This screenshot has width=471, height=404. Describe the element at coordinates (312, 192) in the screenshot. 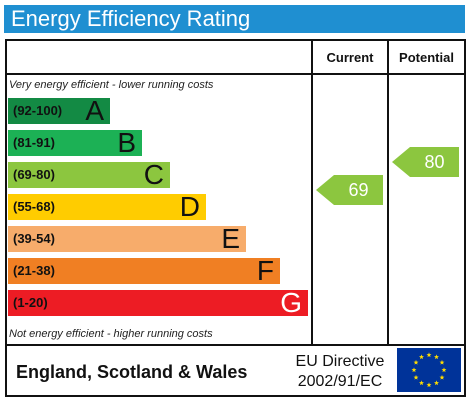

I see `column-divider-current` at that location.